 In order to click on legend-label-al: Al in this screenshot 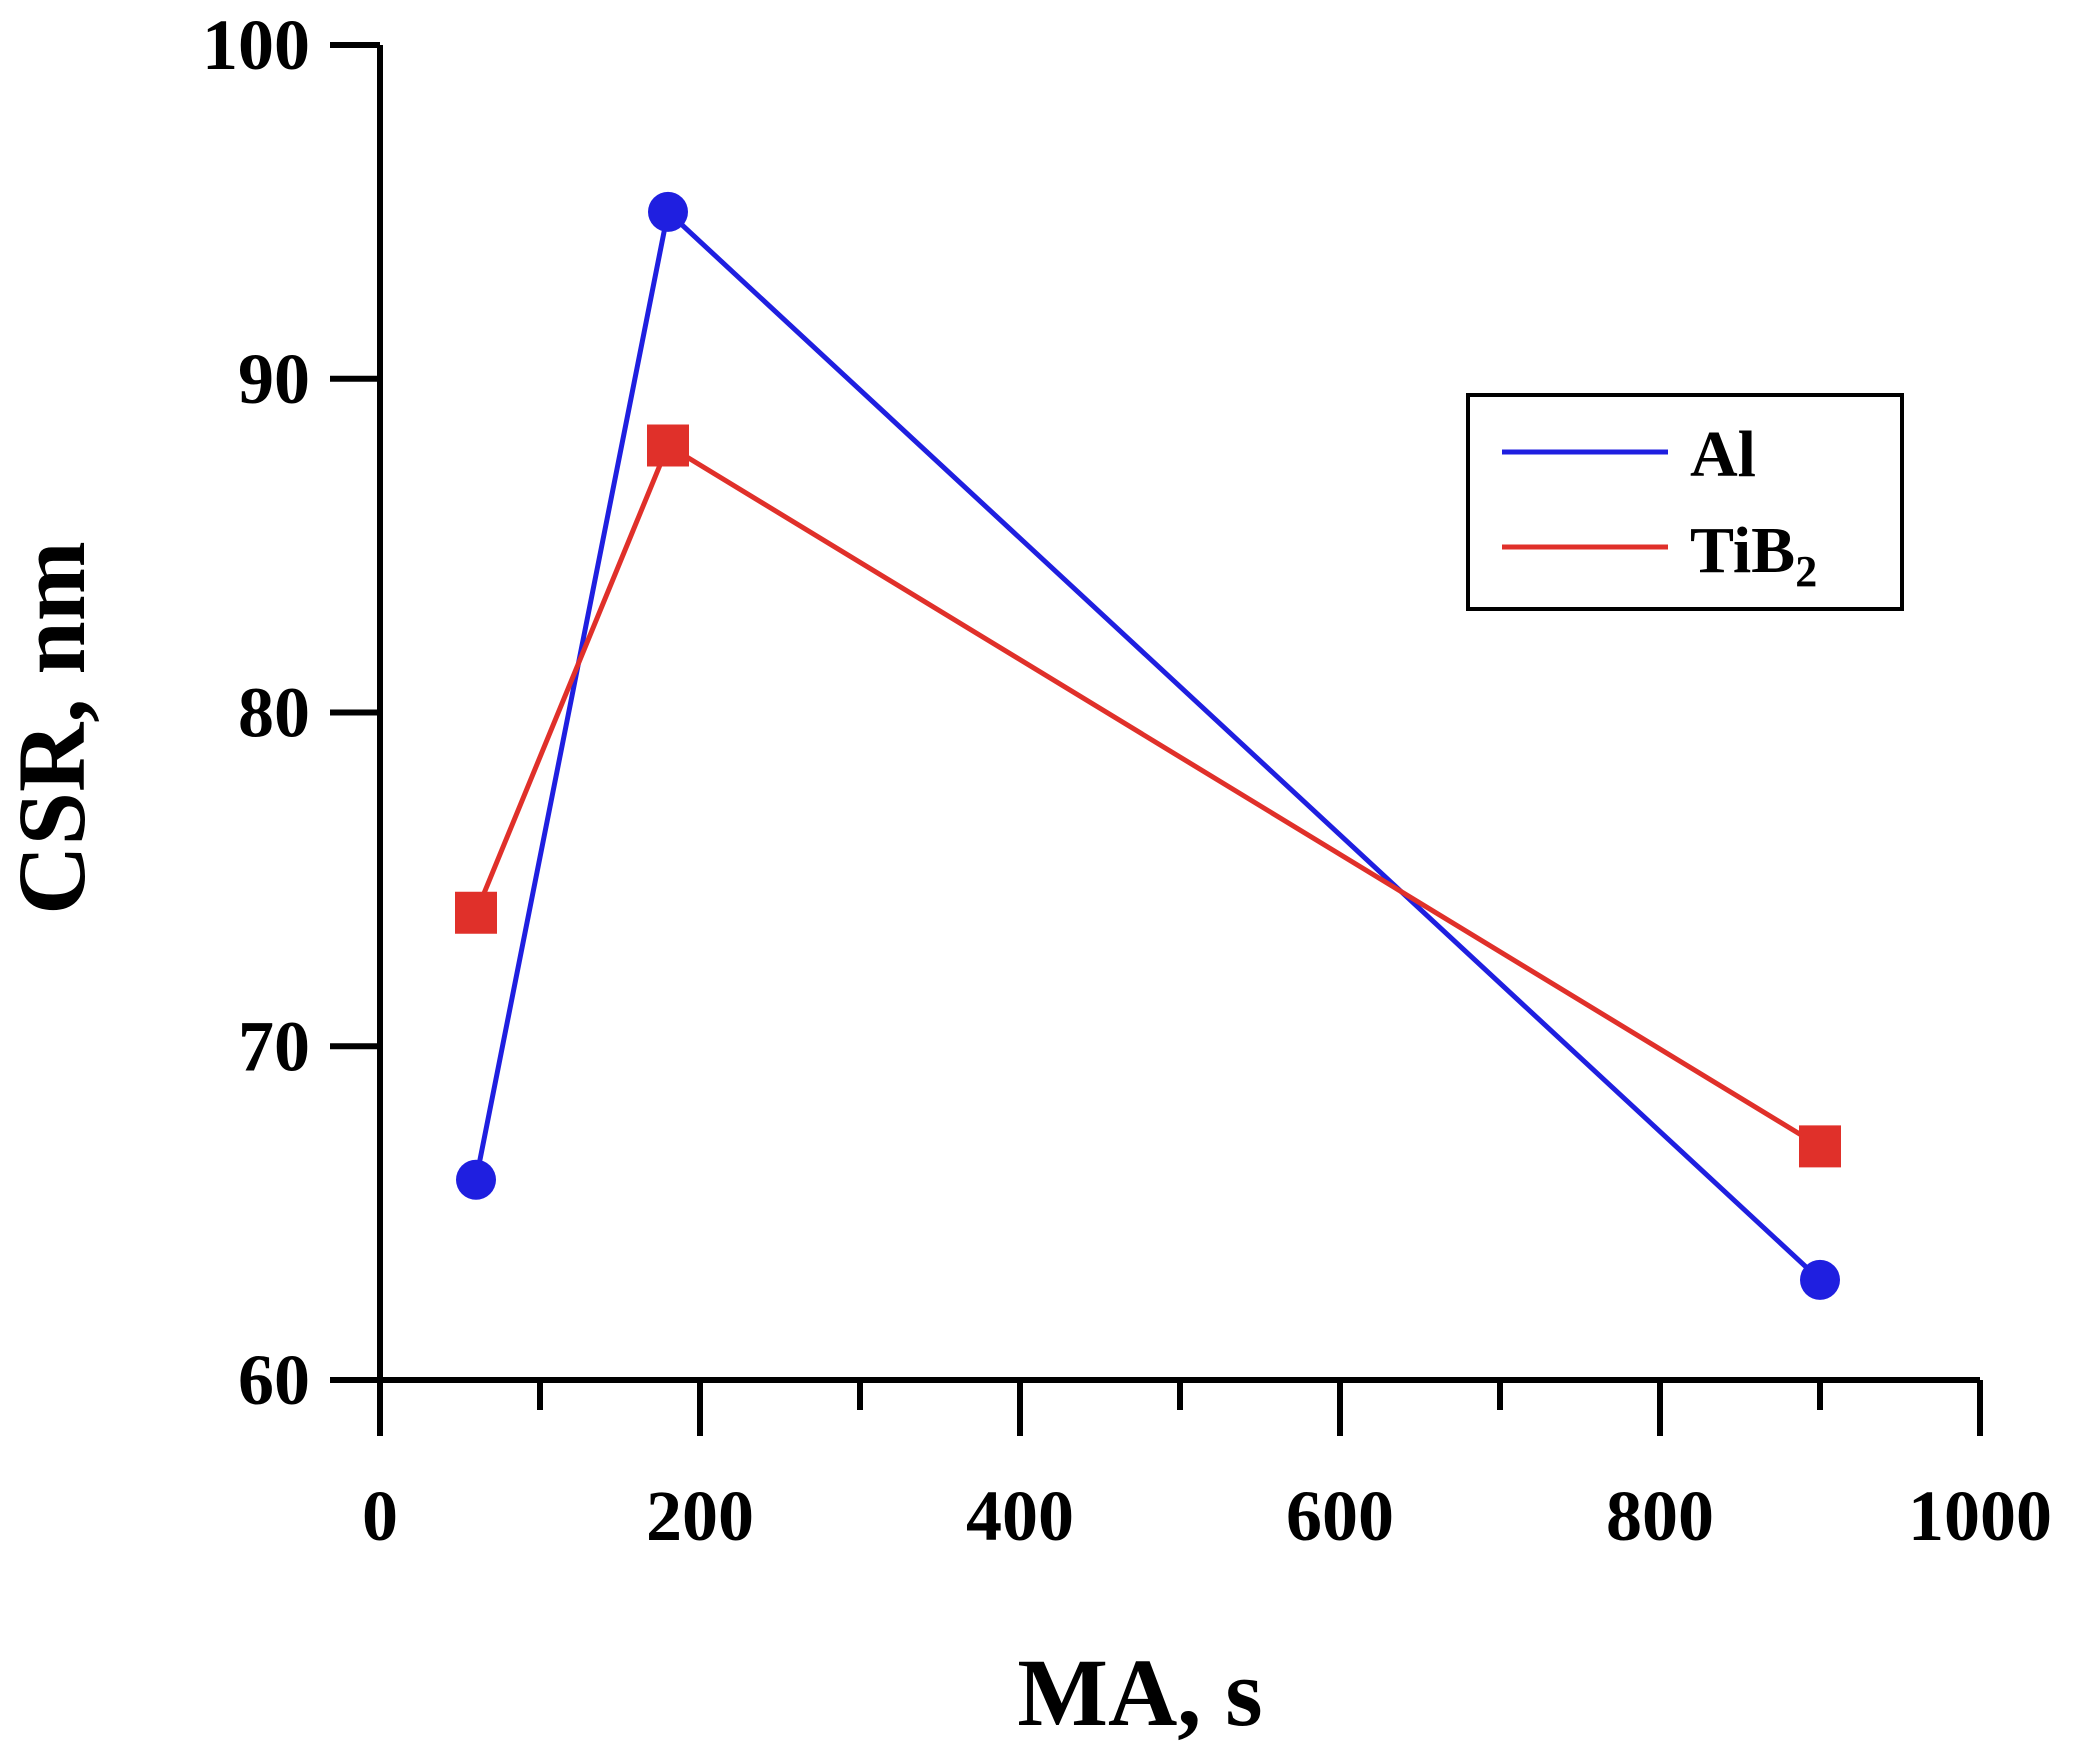, I will do `click(1723, 454)`.